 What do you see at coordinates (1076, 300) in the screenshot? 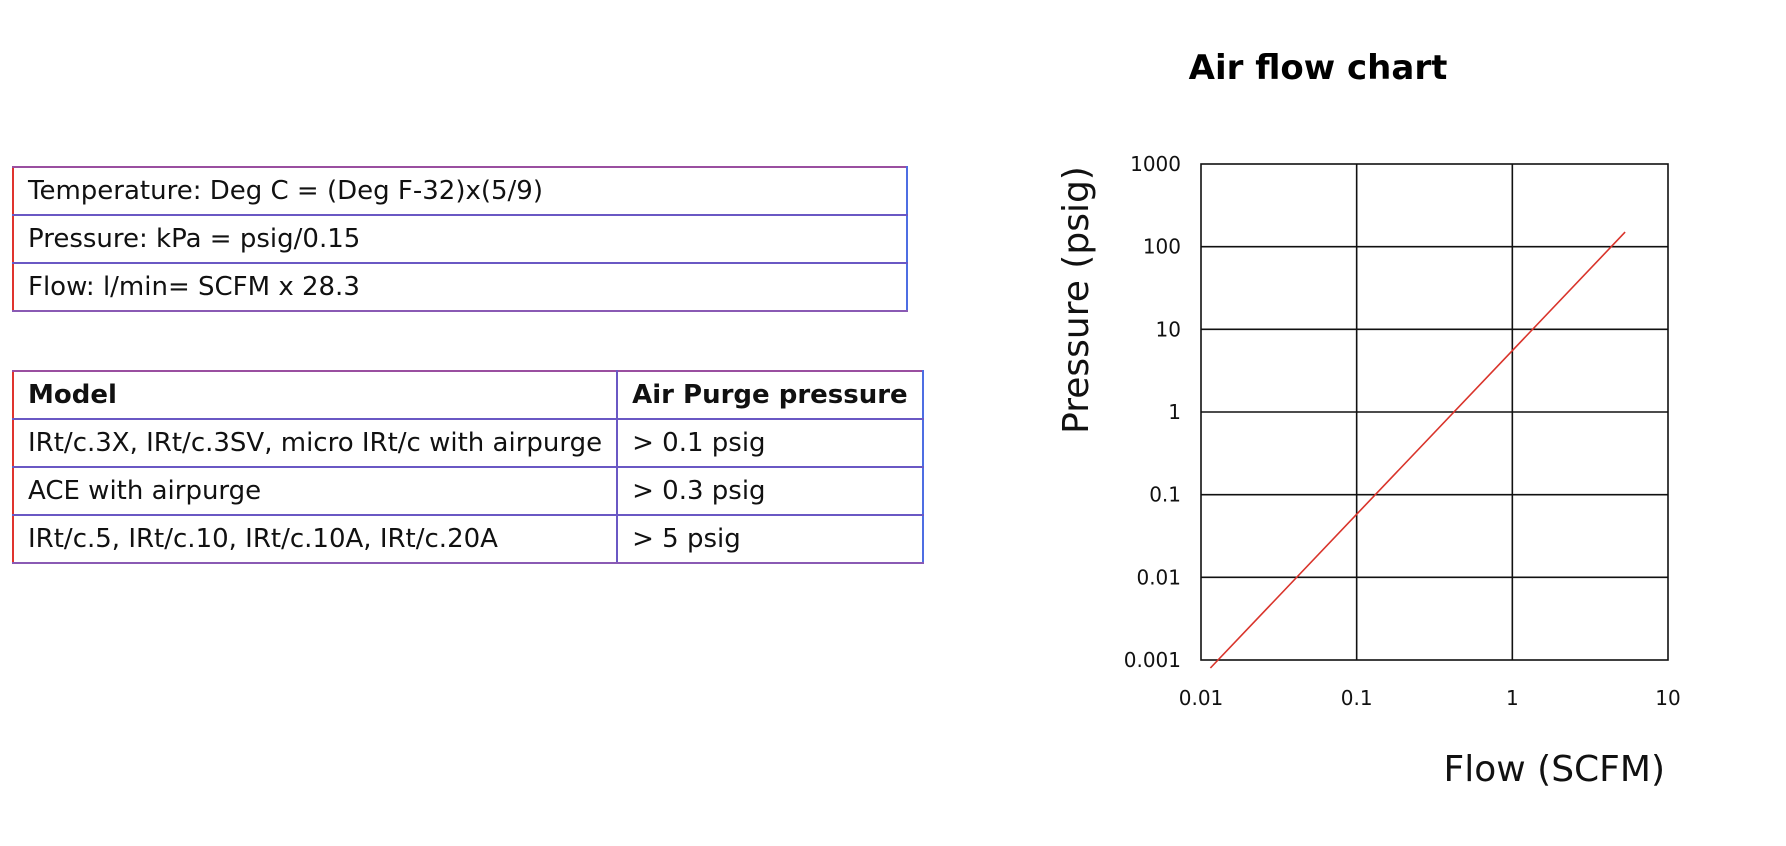
I see `y-axis-label: Pressure (psig)` at bounding box center [1076, 300].